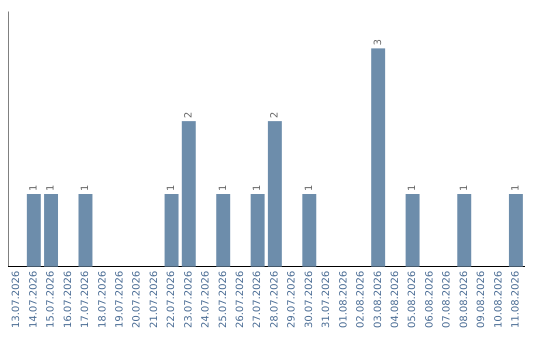 This screenshot has height=340, width=540. What do you see at coordinates (412, 299) in the screenshot?
I see `x-tick-label: 05.08.2026` at bounding box center [412, 299].